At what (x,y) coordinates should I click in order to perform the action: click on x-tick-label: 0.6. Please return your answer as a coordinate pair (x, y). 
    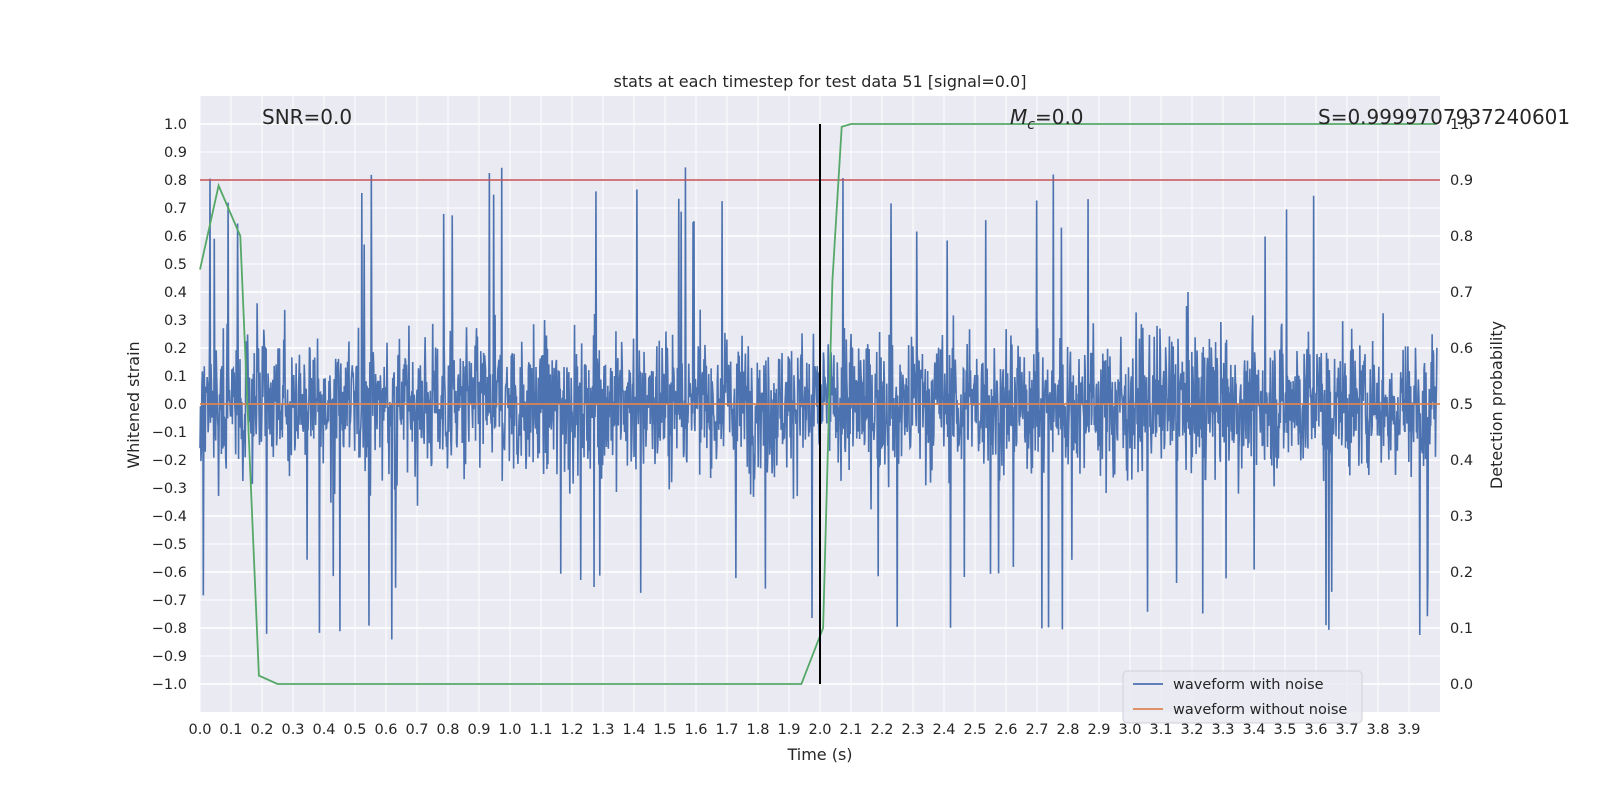
    Looking at the image, I should click on (385, 730).